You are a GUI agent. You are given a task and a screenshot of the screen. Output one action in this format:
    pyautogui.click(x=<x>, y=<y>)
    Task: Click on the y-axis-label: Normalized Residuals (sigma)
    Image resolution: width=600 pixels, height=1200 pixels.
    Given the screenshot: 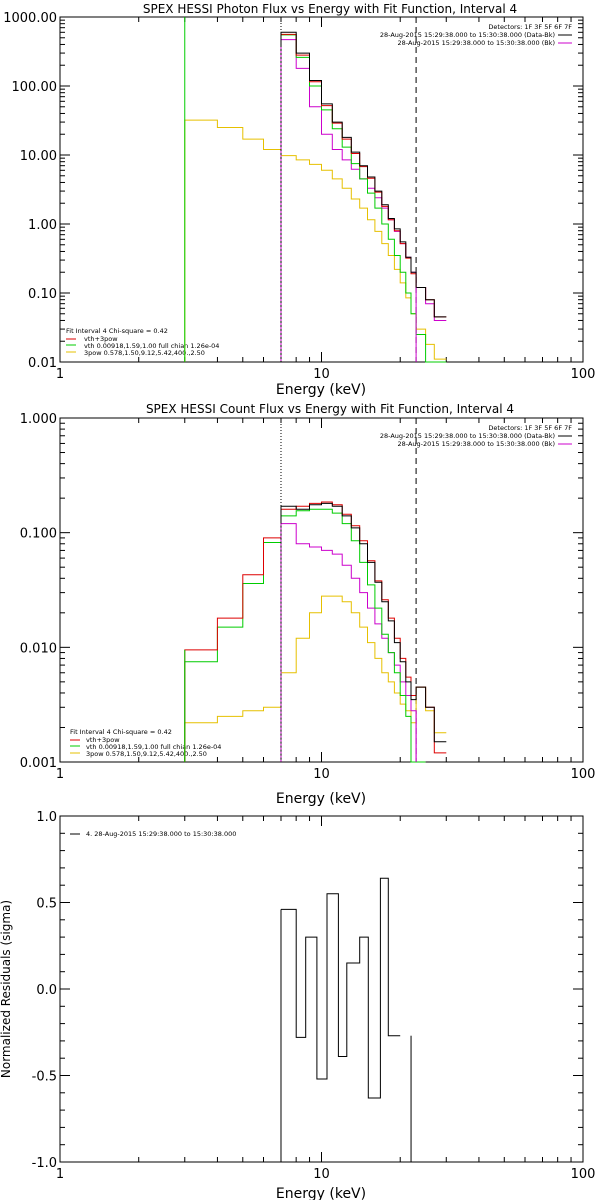 What is the action you would take?
    pyautogui.click(x=6, y=989)
    